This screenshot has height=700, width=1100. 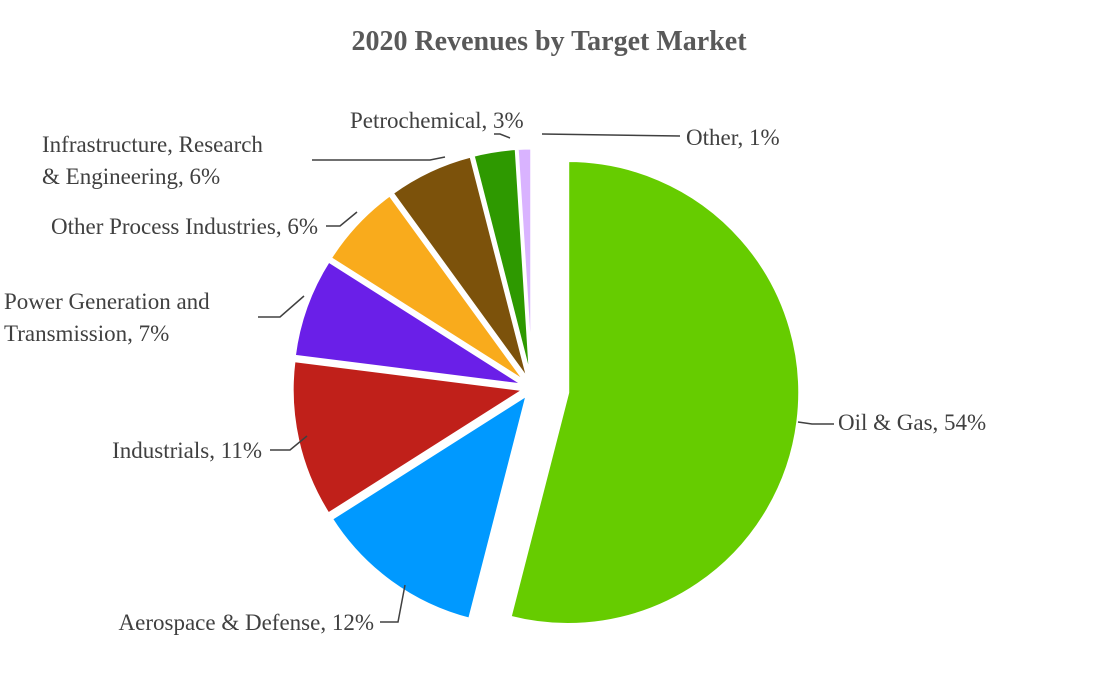 I want to click on pie-slice-other-process-industries, so click(x=428, y=288).